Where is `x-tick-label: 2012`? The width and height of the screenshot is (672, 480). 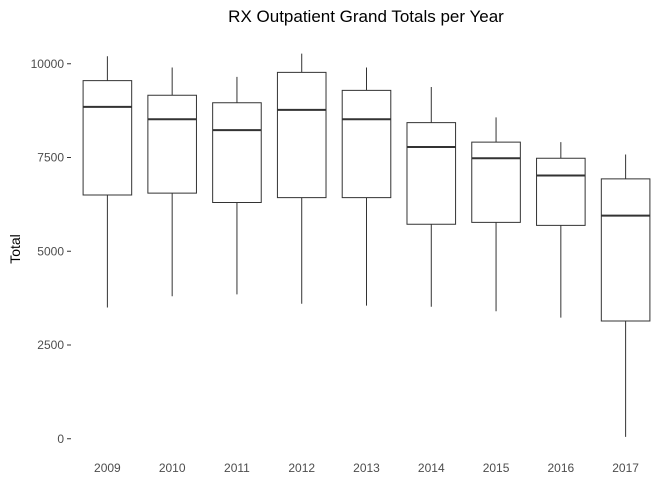 x-tick-label: 2012 is located at coordinates (301, 468).